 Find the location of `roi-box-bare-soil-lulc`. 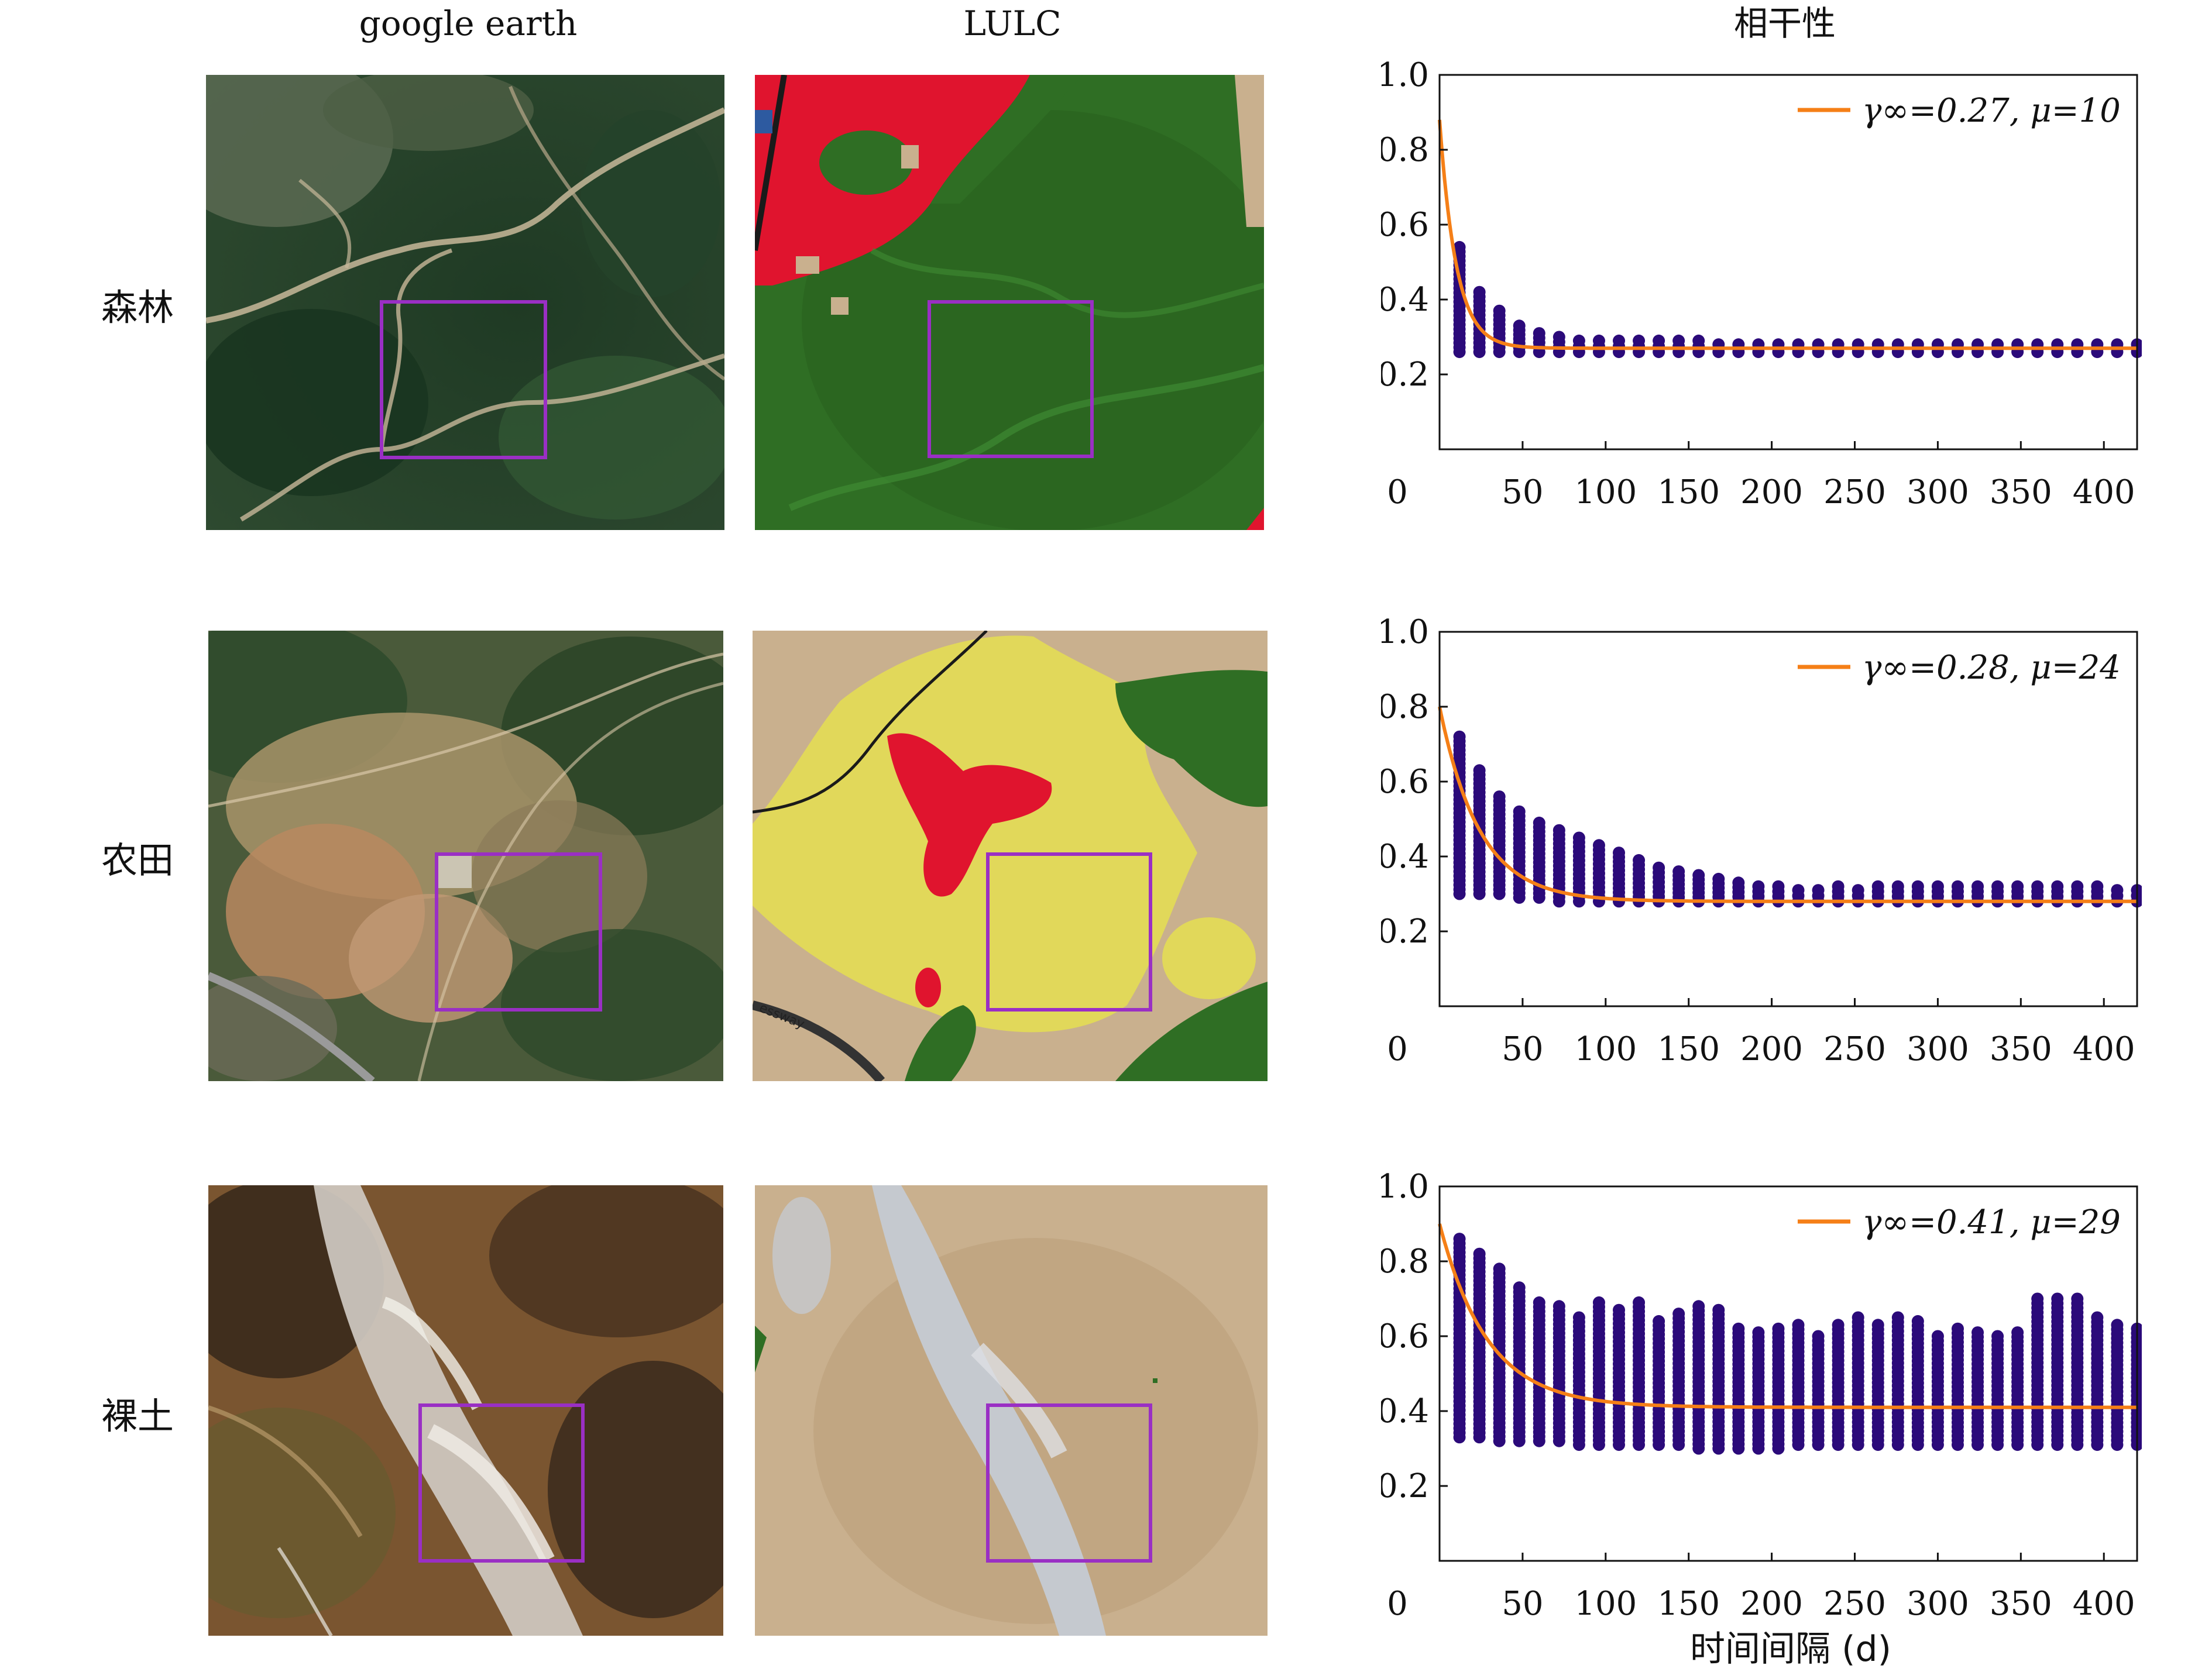

roi-box-bare-soil-lulc is located at coordinates (1069, 1483).